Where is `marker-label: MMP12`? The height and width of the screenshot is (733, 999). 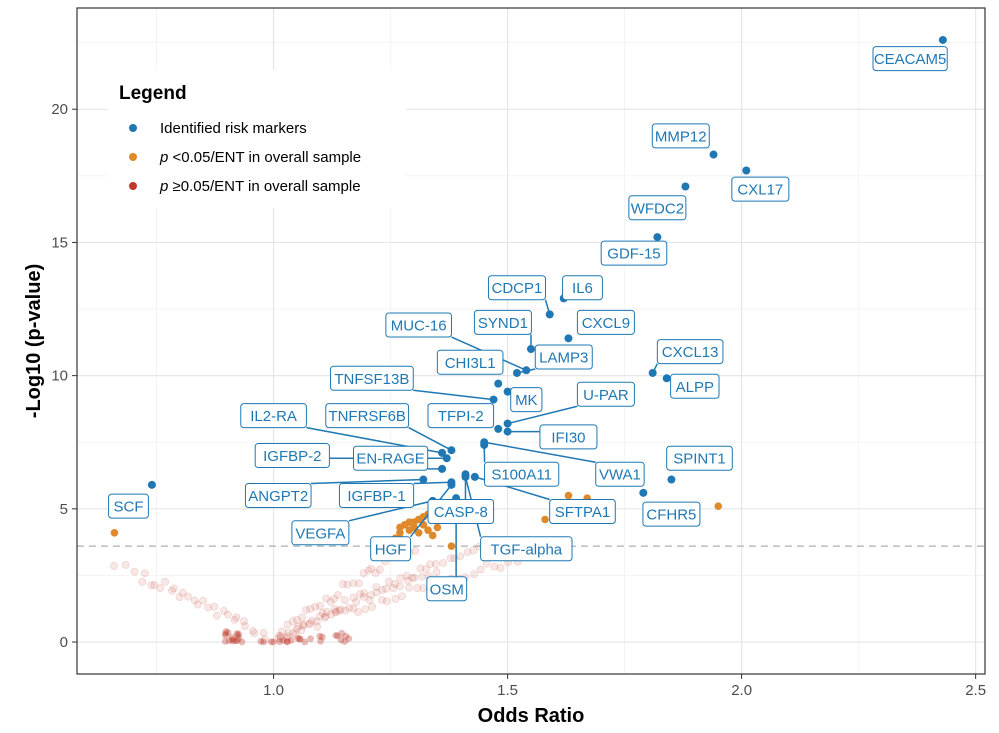
marker-label: MMP12 is located at coordinates (680, 136).